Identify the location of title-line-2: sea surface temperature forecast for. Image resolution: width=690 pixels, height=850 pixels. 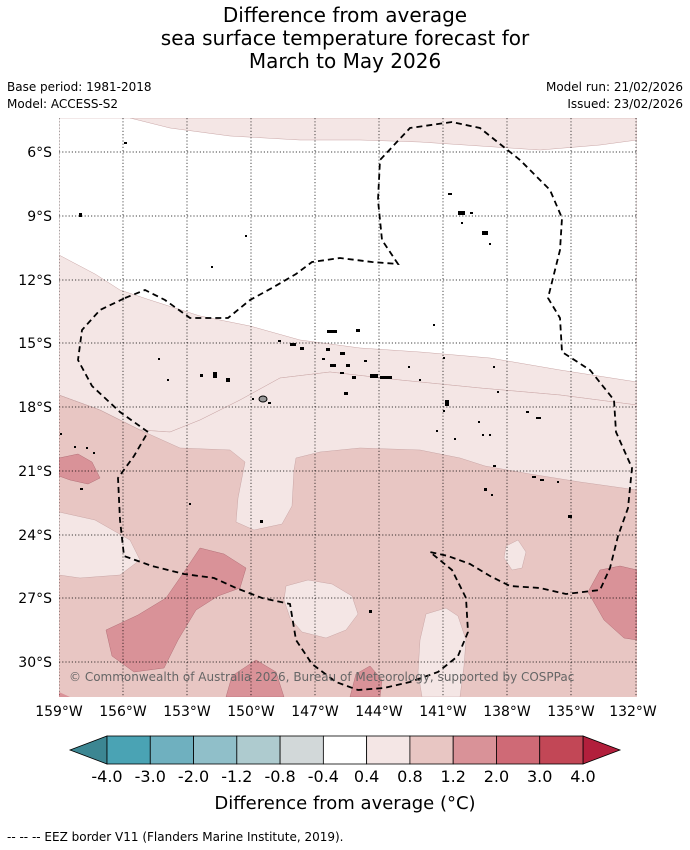
(345, 38).